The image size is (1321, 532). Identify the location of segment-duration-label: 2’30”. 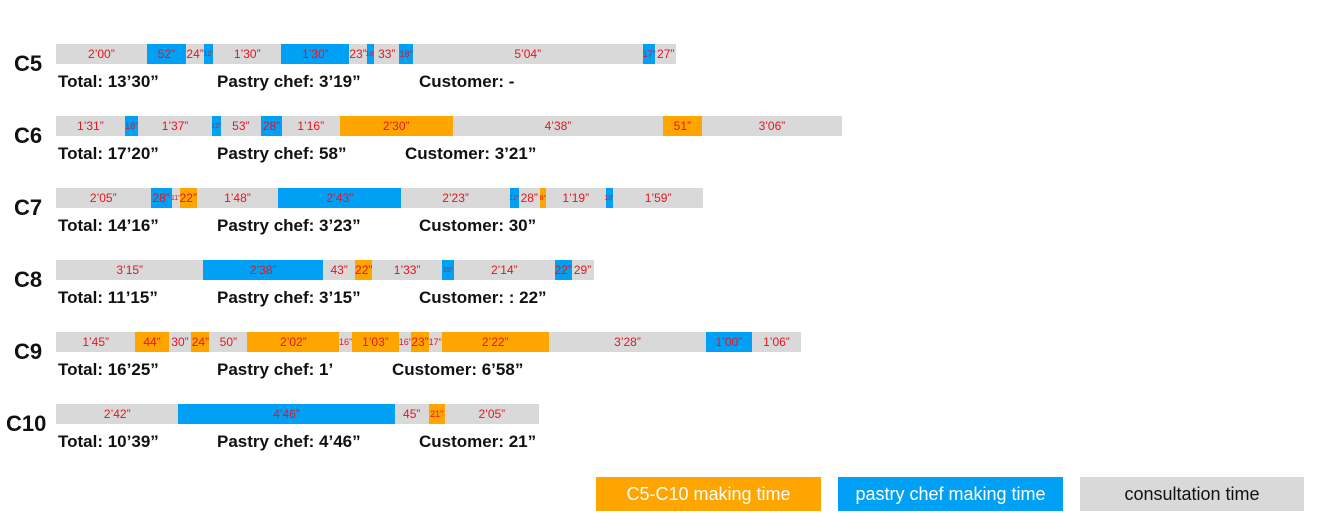
(396, 126).